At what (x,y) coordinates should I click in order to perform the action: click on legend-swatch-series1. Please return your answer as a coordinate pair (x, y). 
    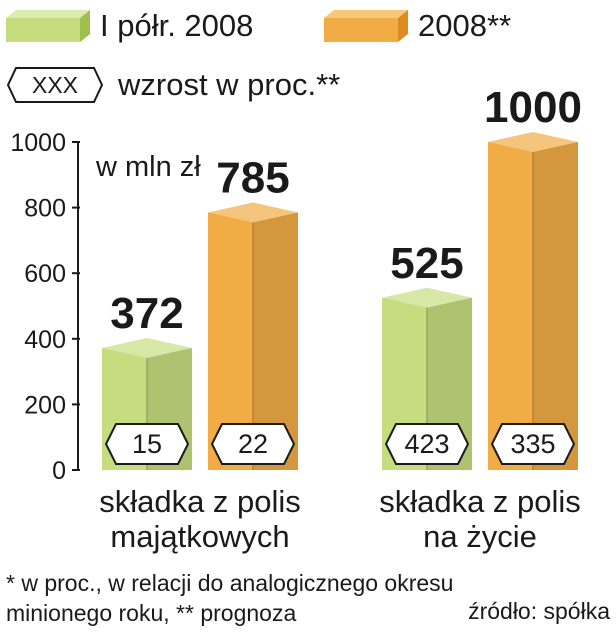
    Looking at the image, I should click on (48, 26).